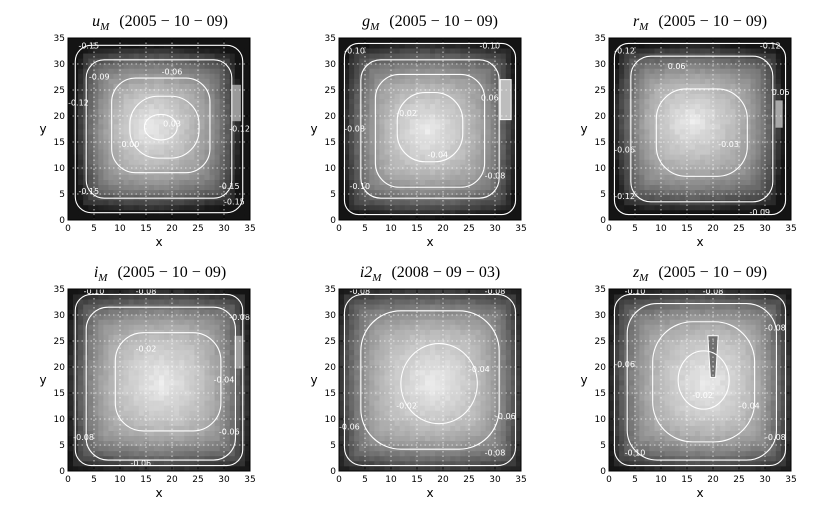  I want to click on artifact-strip, so click(778, 113).